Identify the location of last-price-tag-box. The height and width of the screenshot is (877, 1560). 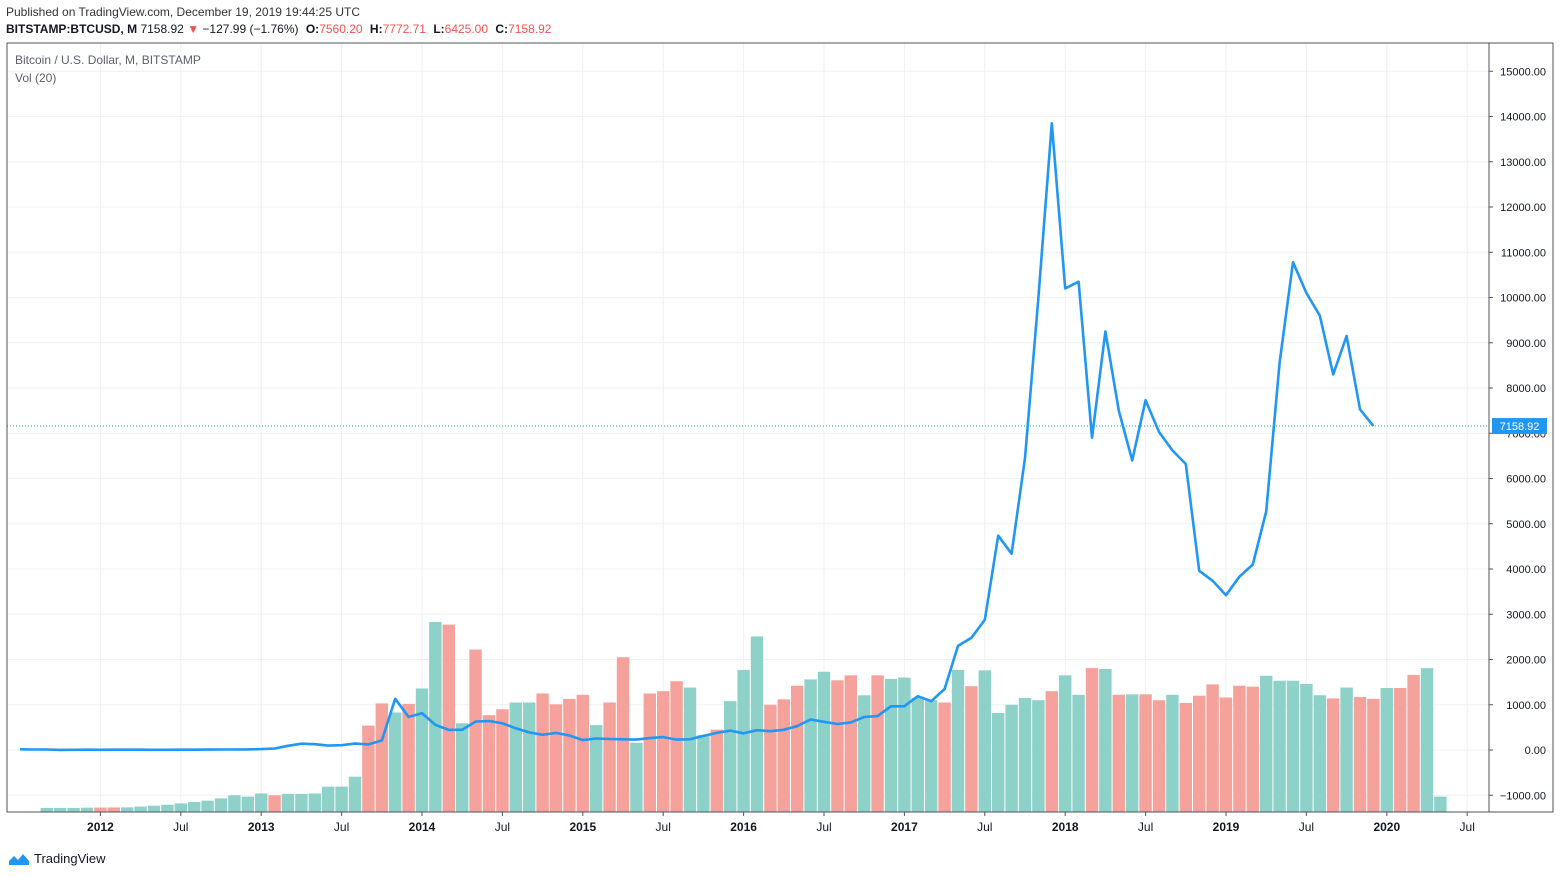
(1519, 426).